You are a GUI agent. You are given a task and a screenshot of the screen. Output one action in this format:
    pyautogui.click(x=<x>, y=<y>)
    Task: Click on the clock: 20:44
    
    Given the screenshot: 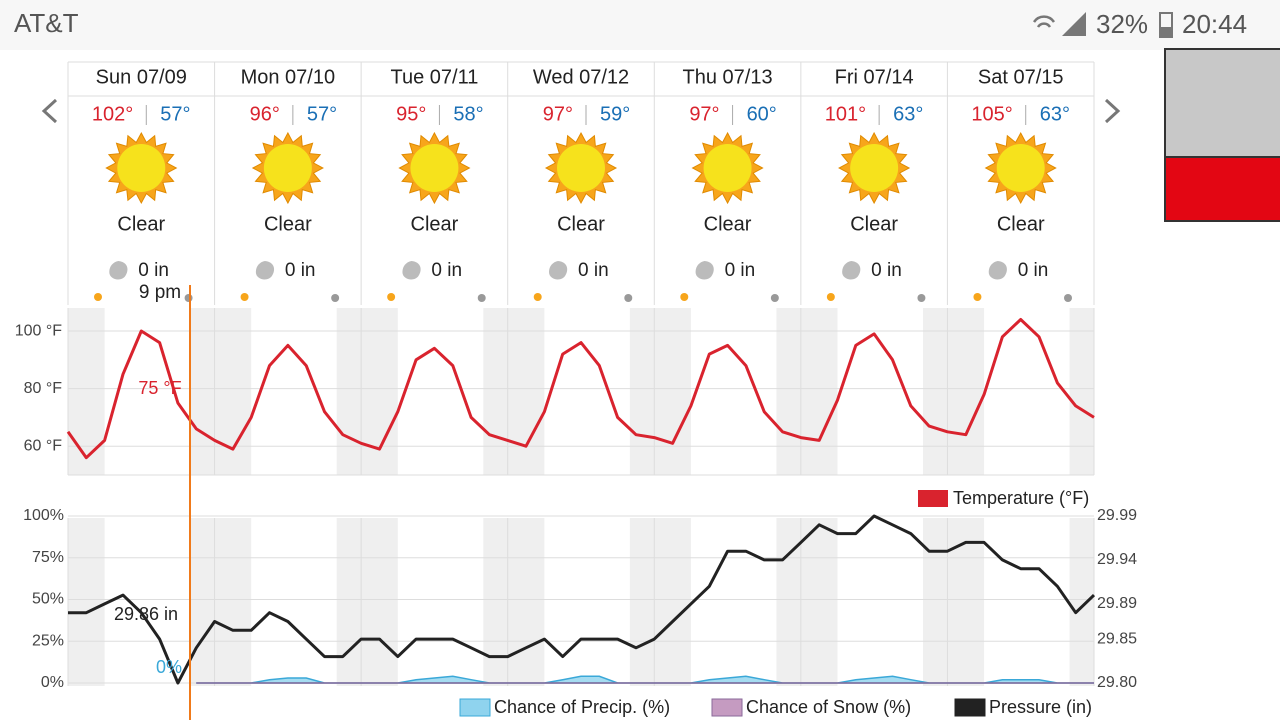 What is the action you would take?
    pyautogui.click(x=1214, y=24)
    